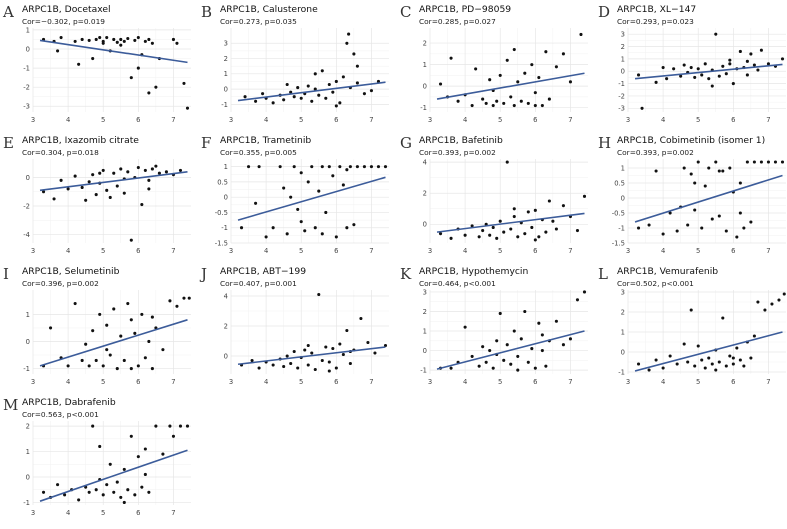  What do you see at coordinates (113, 181) in the screenshot?
I see `regression-line` at bounding box center [113, 181].